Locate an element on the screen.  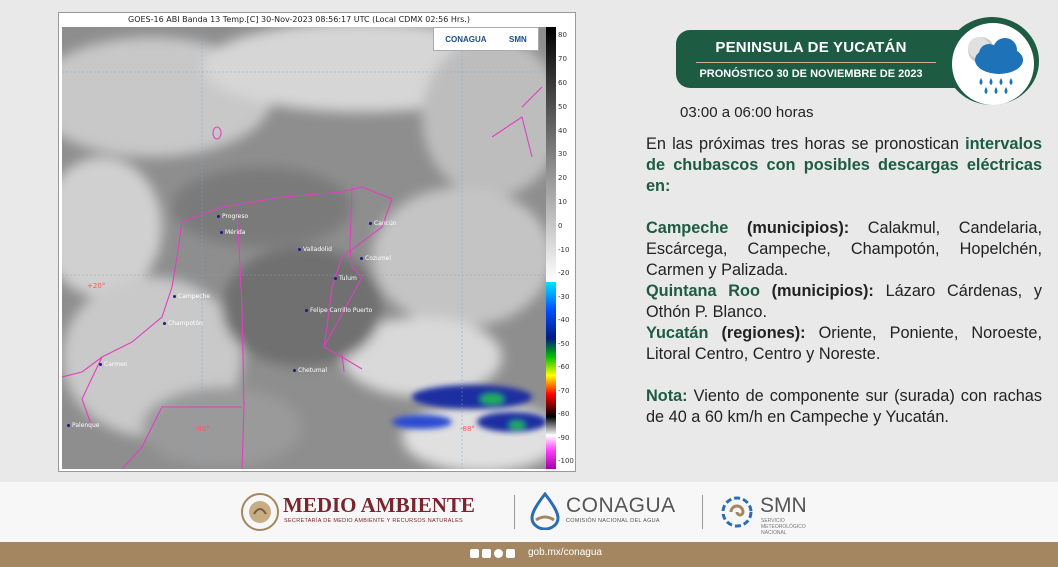
city-label: Cozumel is located at coordinates (375, 258).